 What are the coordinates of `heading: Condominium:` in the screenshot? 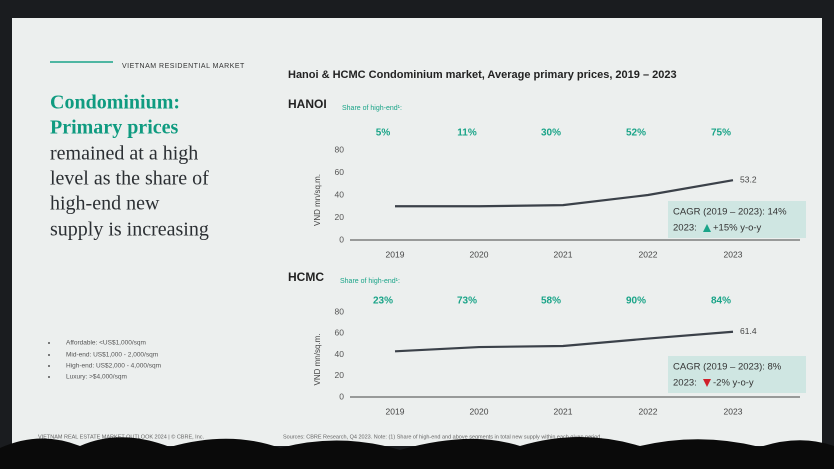 It's located at (115, 103).